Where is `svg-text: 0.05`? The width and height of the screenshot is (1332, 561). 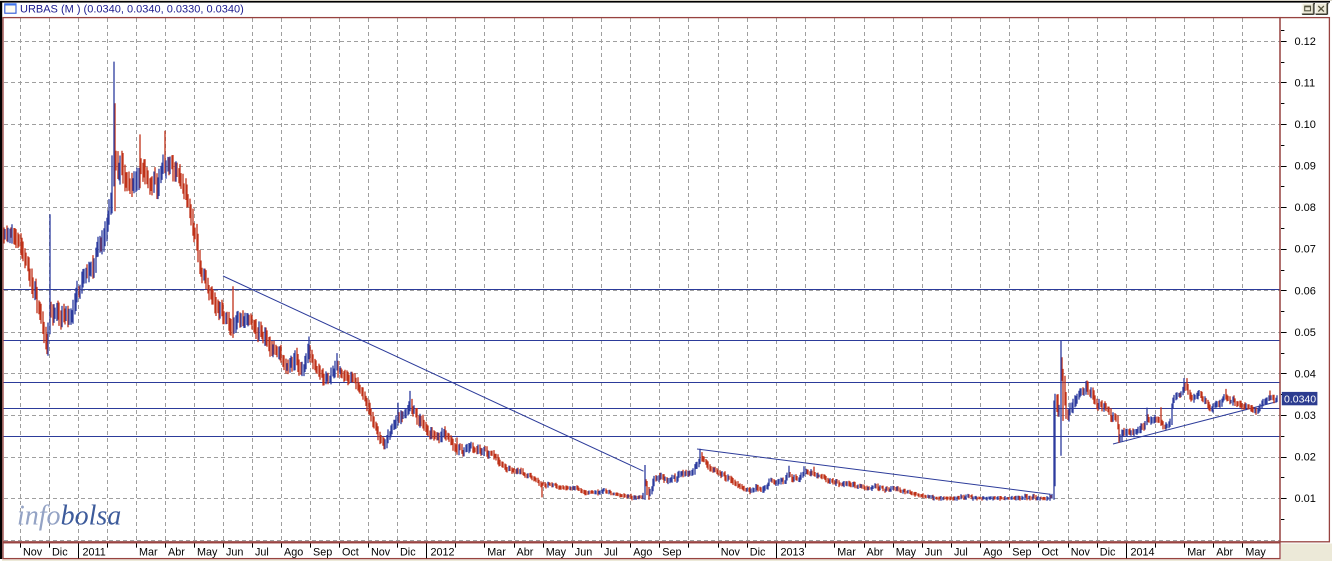
svg-text: 0.05 is located at coordinates (1305, 333).